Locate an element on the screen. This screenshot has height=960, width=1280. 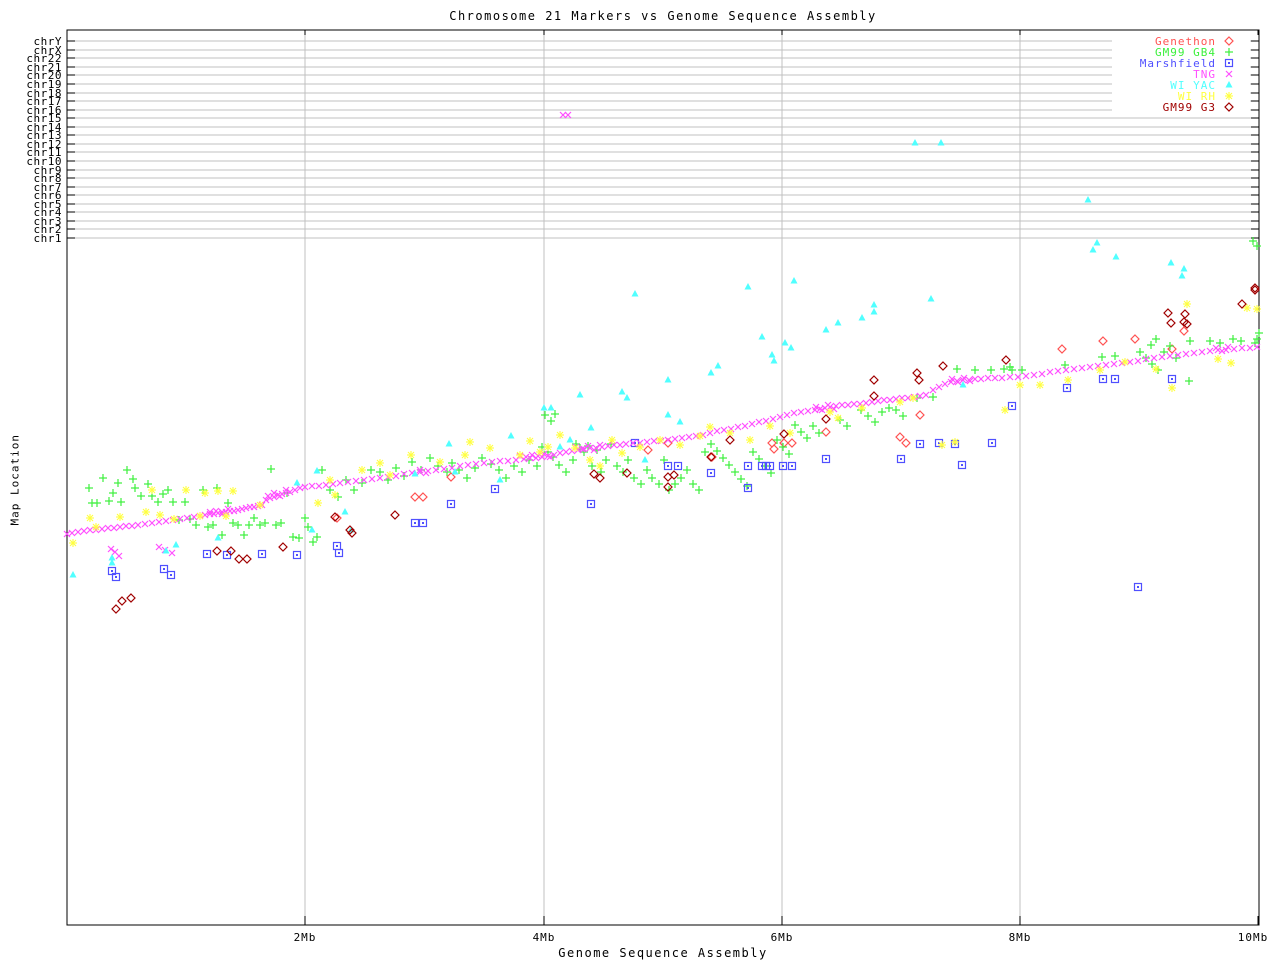
x-tick-2Mb: 2Mb is located at coordinates (305, 937).